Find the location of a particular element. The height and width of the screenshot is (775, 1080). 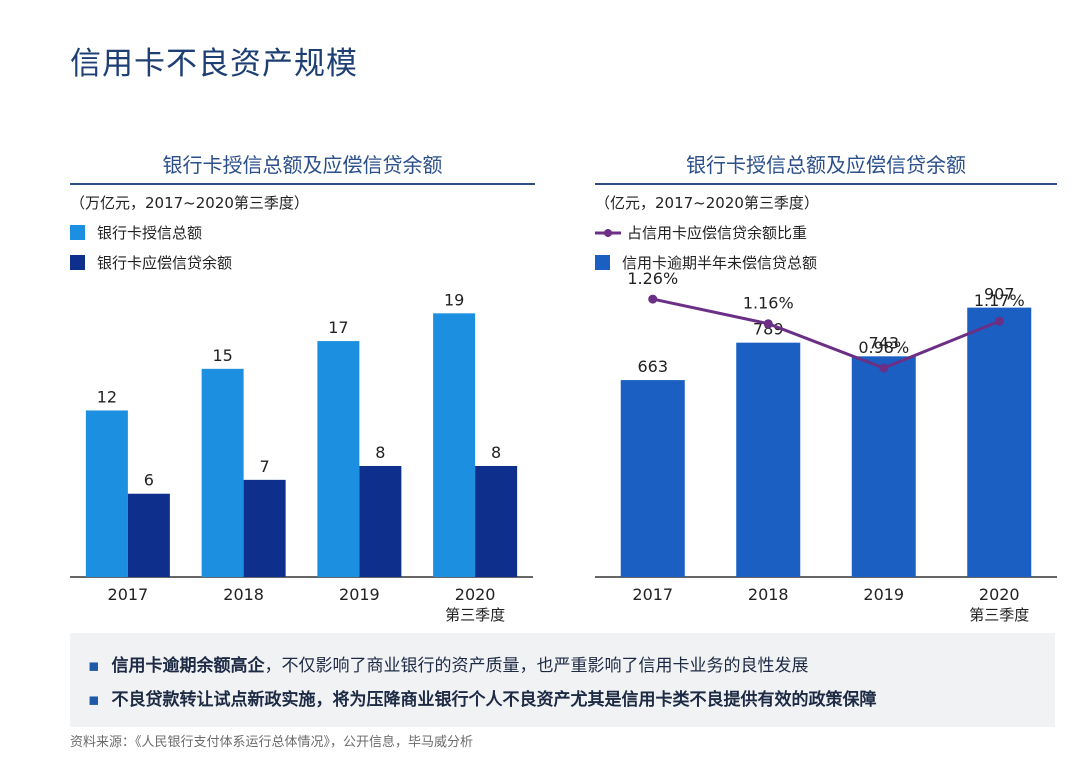

left-tick-label-3-sub: 第三季度 is located at coordinates (475, 615).